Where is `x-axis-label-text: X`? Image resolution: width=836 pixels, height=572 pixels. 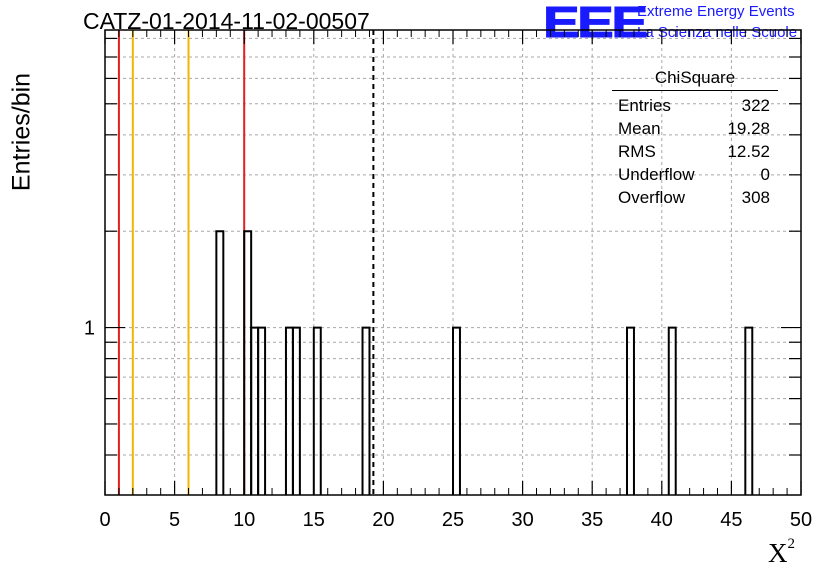 x-axis-label-text: X is located at coordinates (778, 553).